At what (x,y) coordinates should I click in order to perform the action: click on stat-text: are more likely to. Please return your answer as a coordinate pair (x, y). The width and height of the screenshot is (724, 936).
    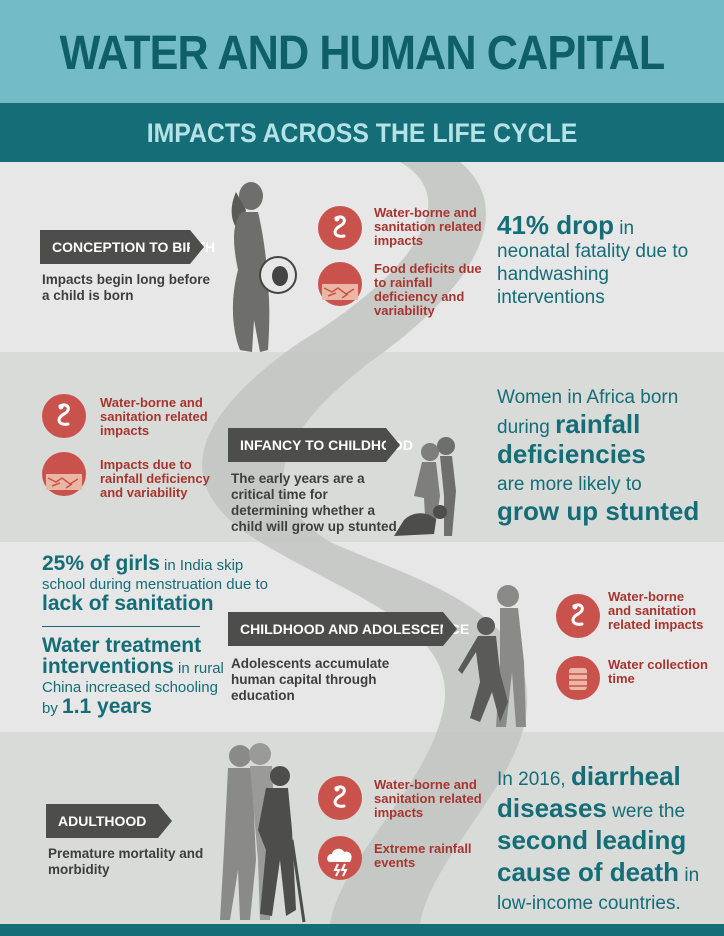
    Looking at the image, I should click on (569, 484).